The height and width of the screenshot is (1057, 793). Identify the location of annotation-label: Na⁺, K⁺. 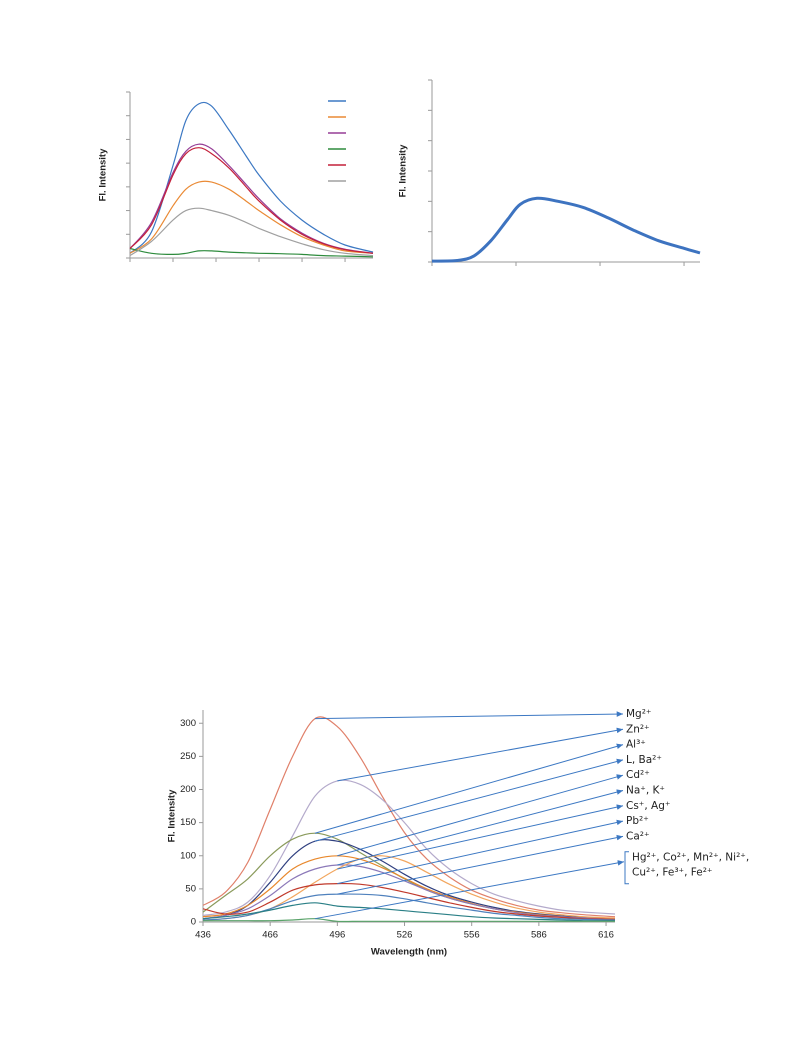
(645, 791).